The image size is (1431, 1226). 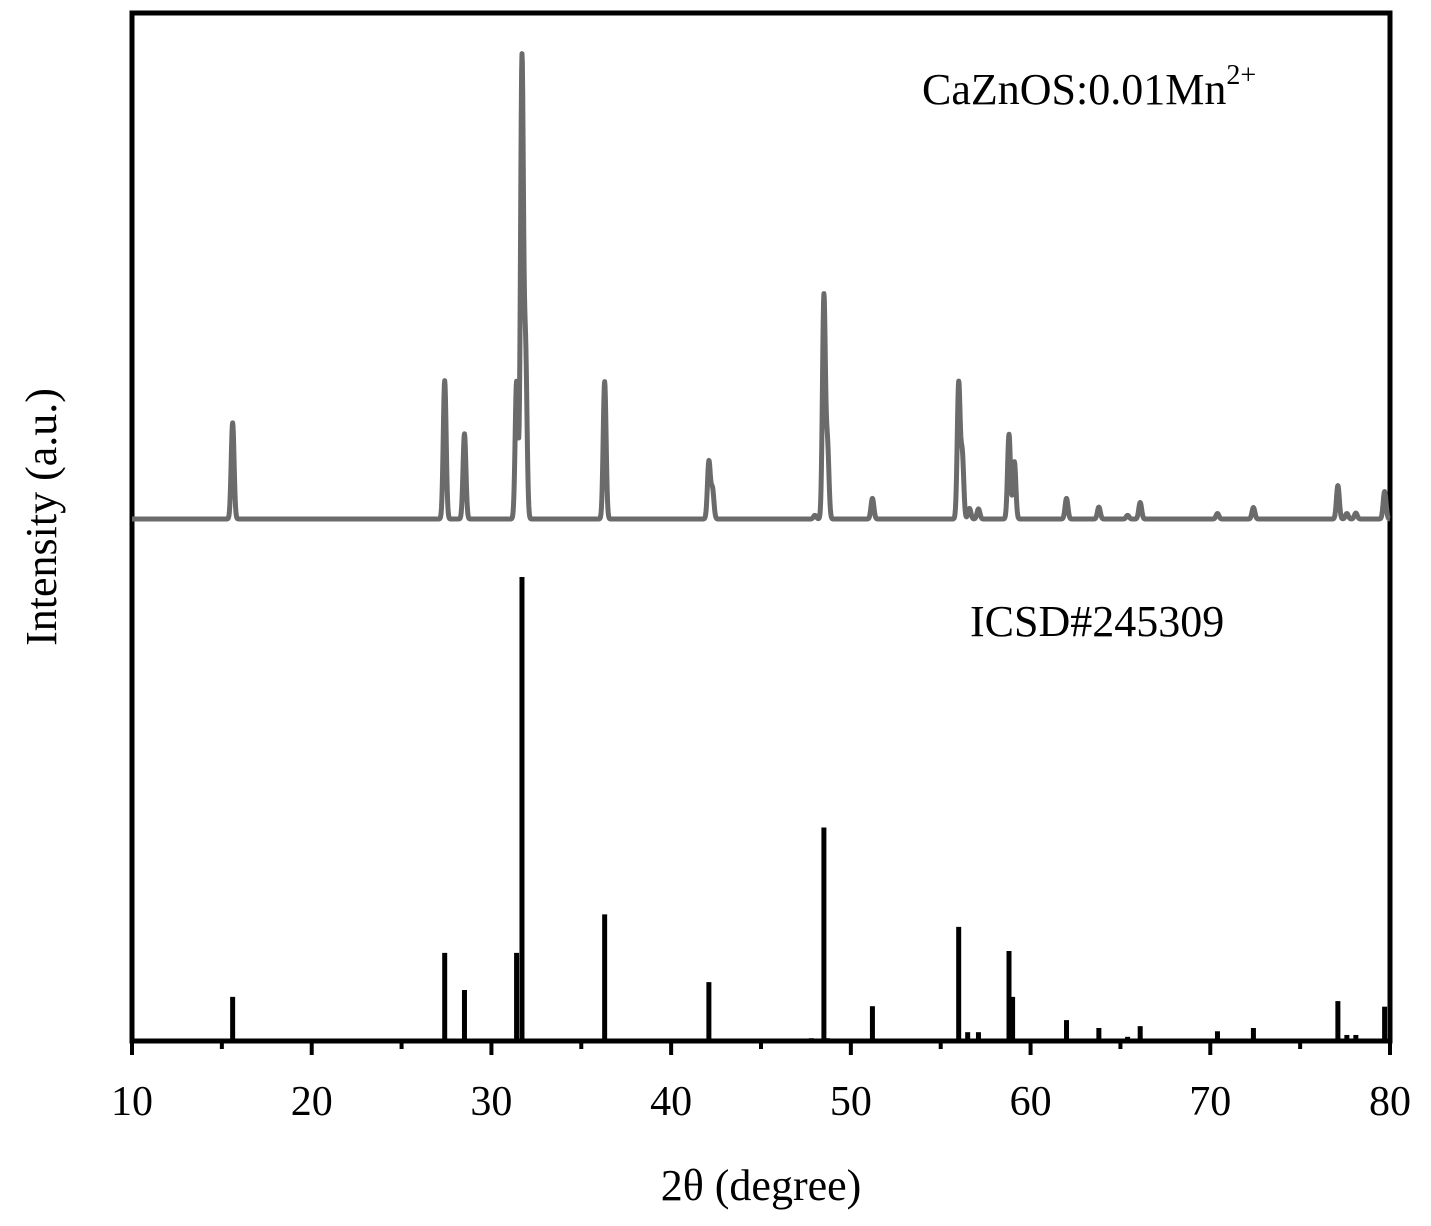 I want to click on legend-reference-label: ICSD#245309, so click(x=1097, y=621).